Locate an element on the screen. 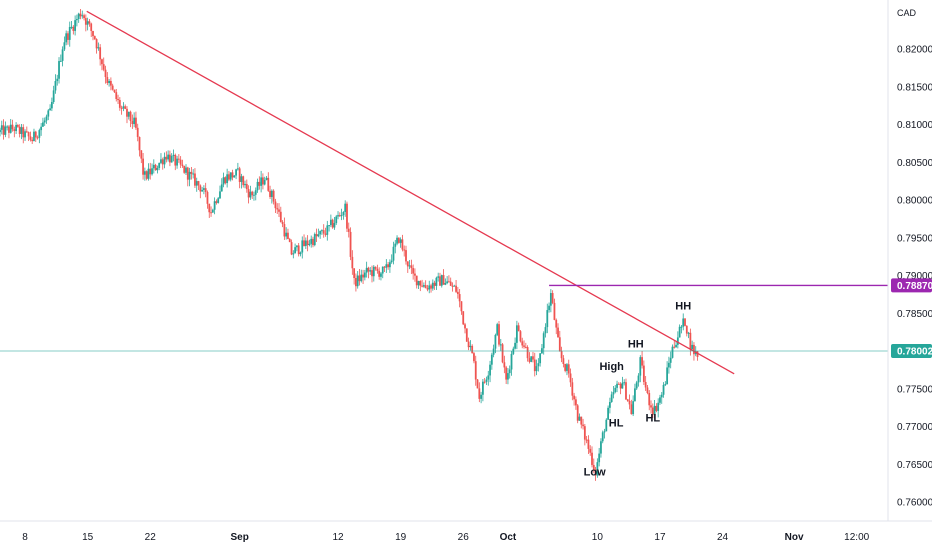 This screenshot has height=550, width=932. x-tick-label: 8 is located at coordinates (25, 537).